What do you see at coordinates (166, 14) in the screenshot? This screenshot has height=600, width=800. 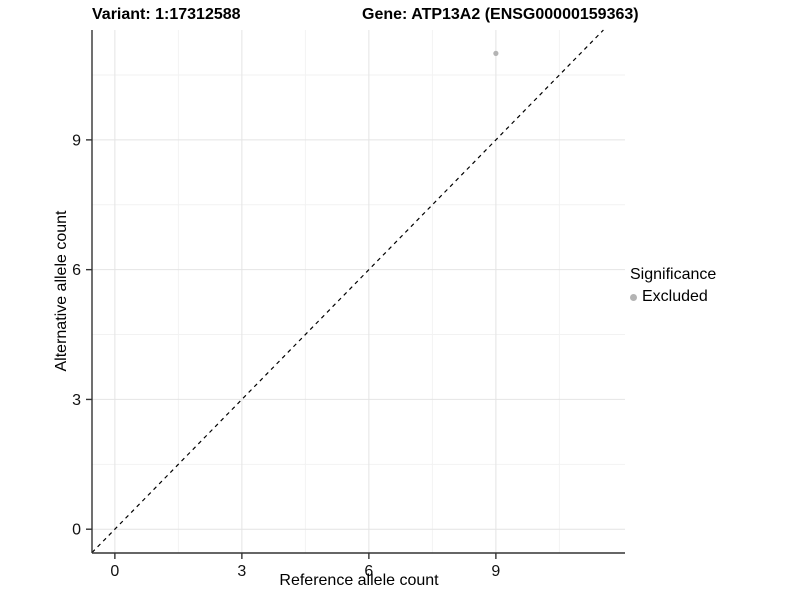 I see `variant-title: Variant: 1:17312588` at bounding box center [166, 14].